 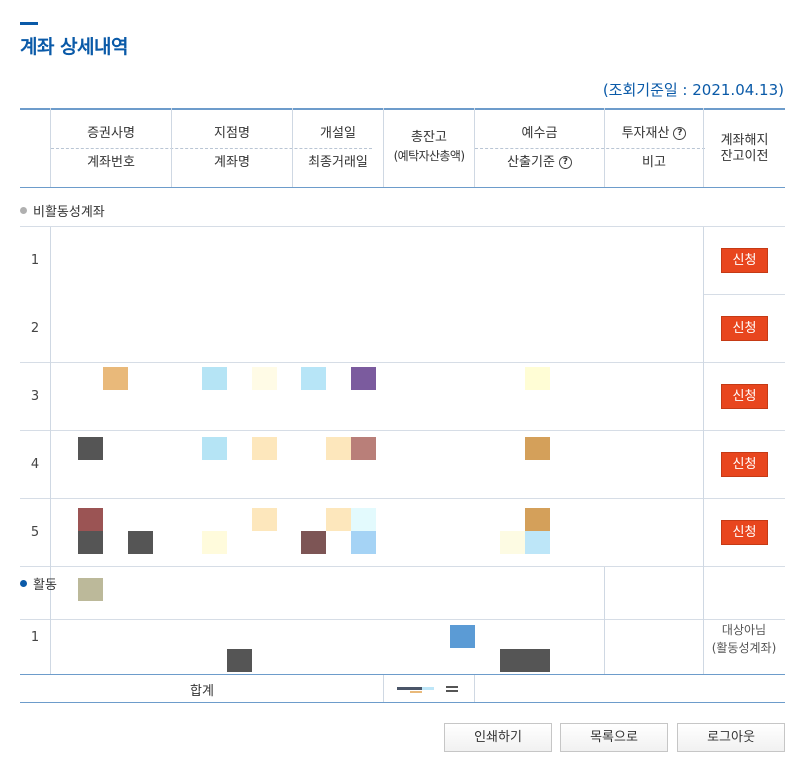 What do you see at coordinates (35, 328) in the screenshot?
I see `row-number: 2` at bounding box center [35, 328].